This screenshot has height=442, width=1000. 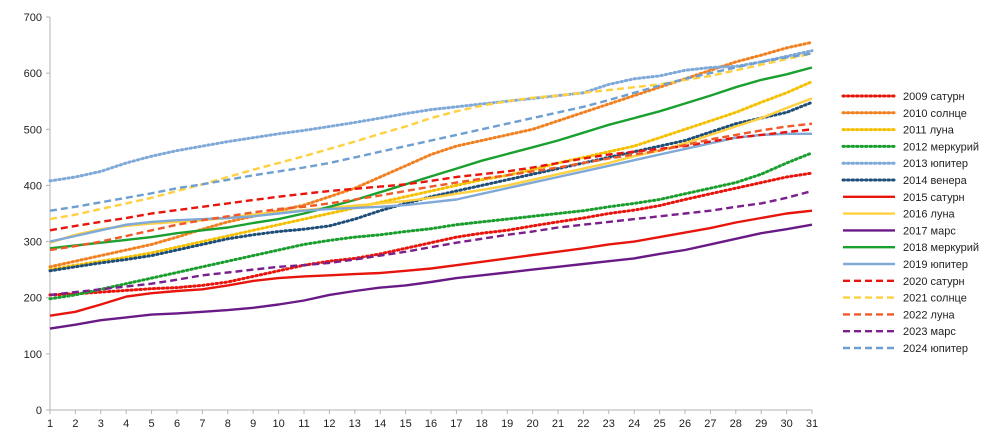 What do you see at coordinates (152, 424) in the screenshot?
I see `x-tick-label: 5` at bounding box center [152, 424].